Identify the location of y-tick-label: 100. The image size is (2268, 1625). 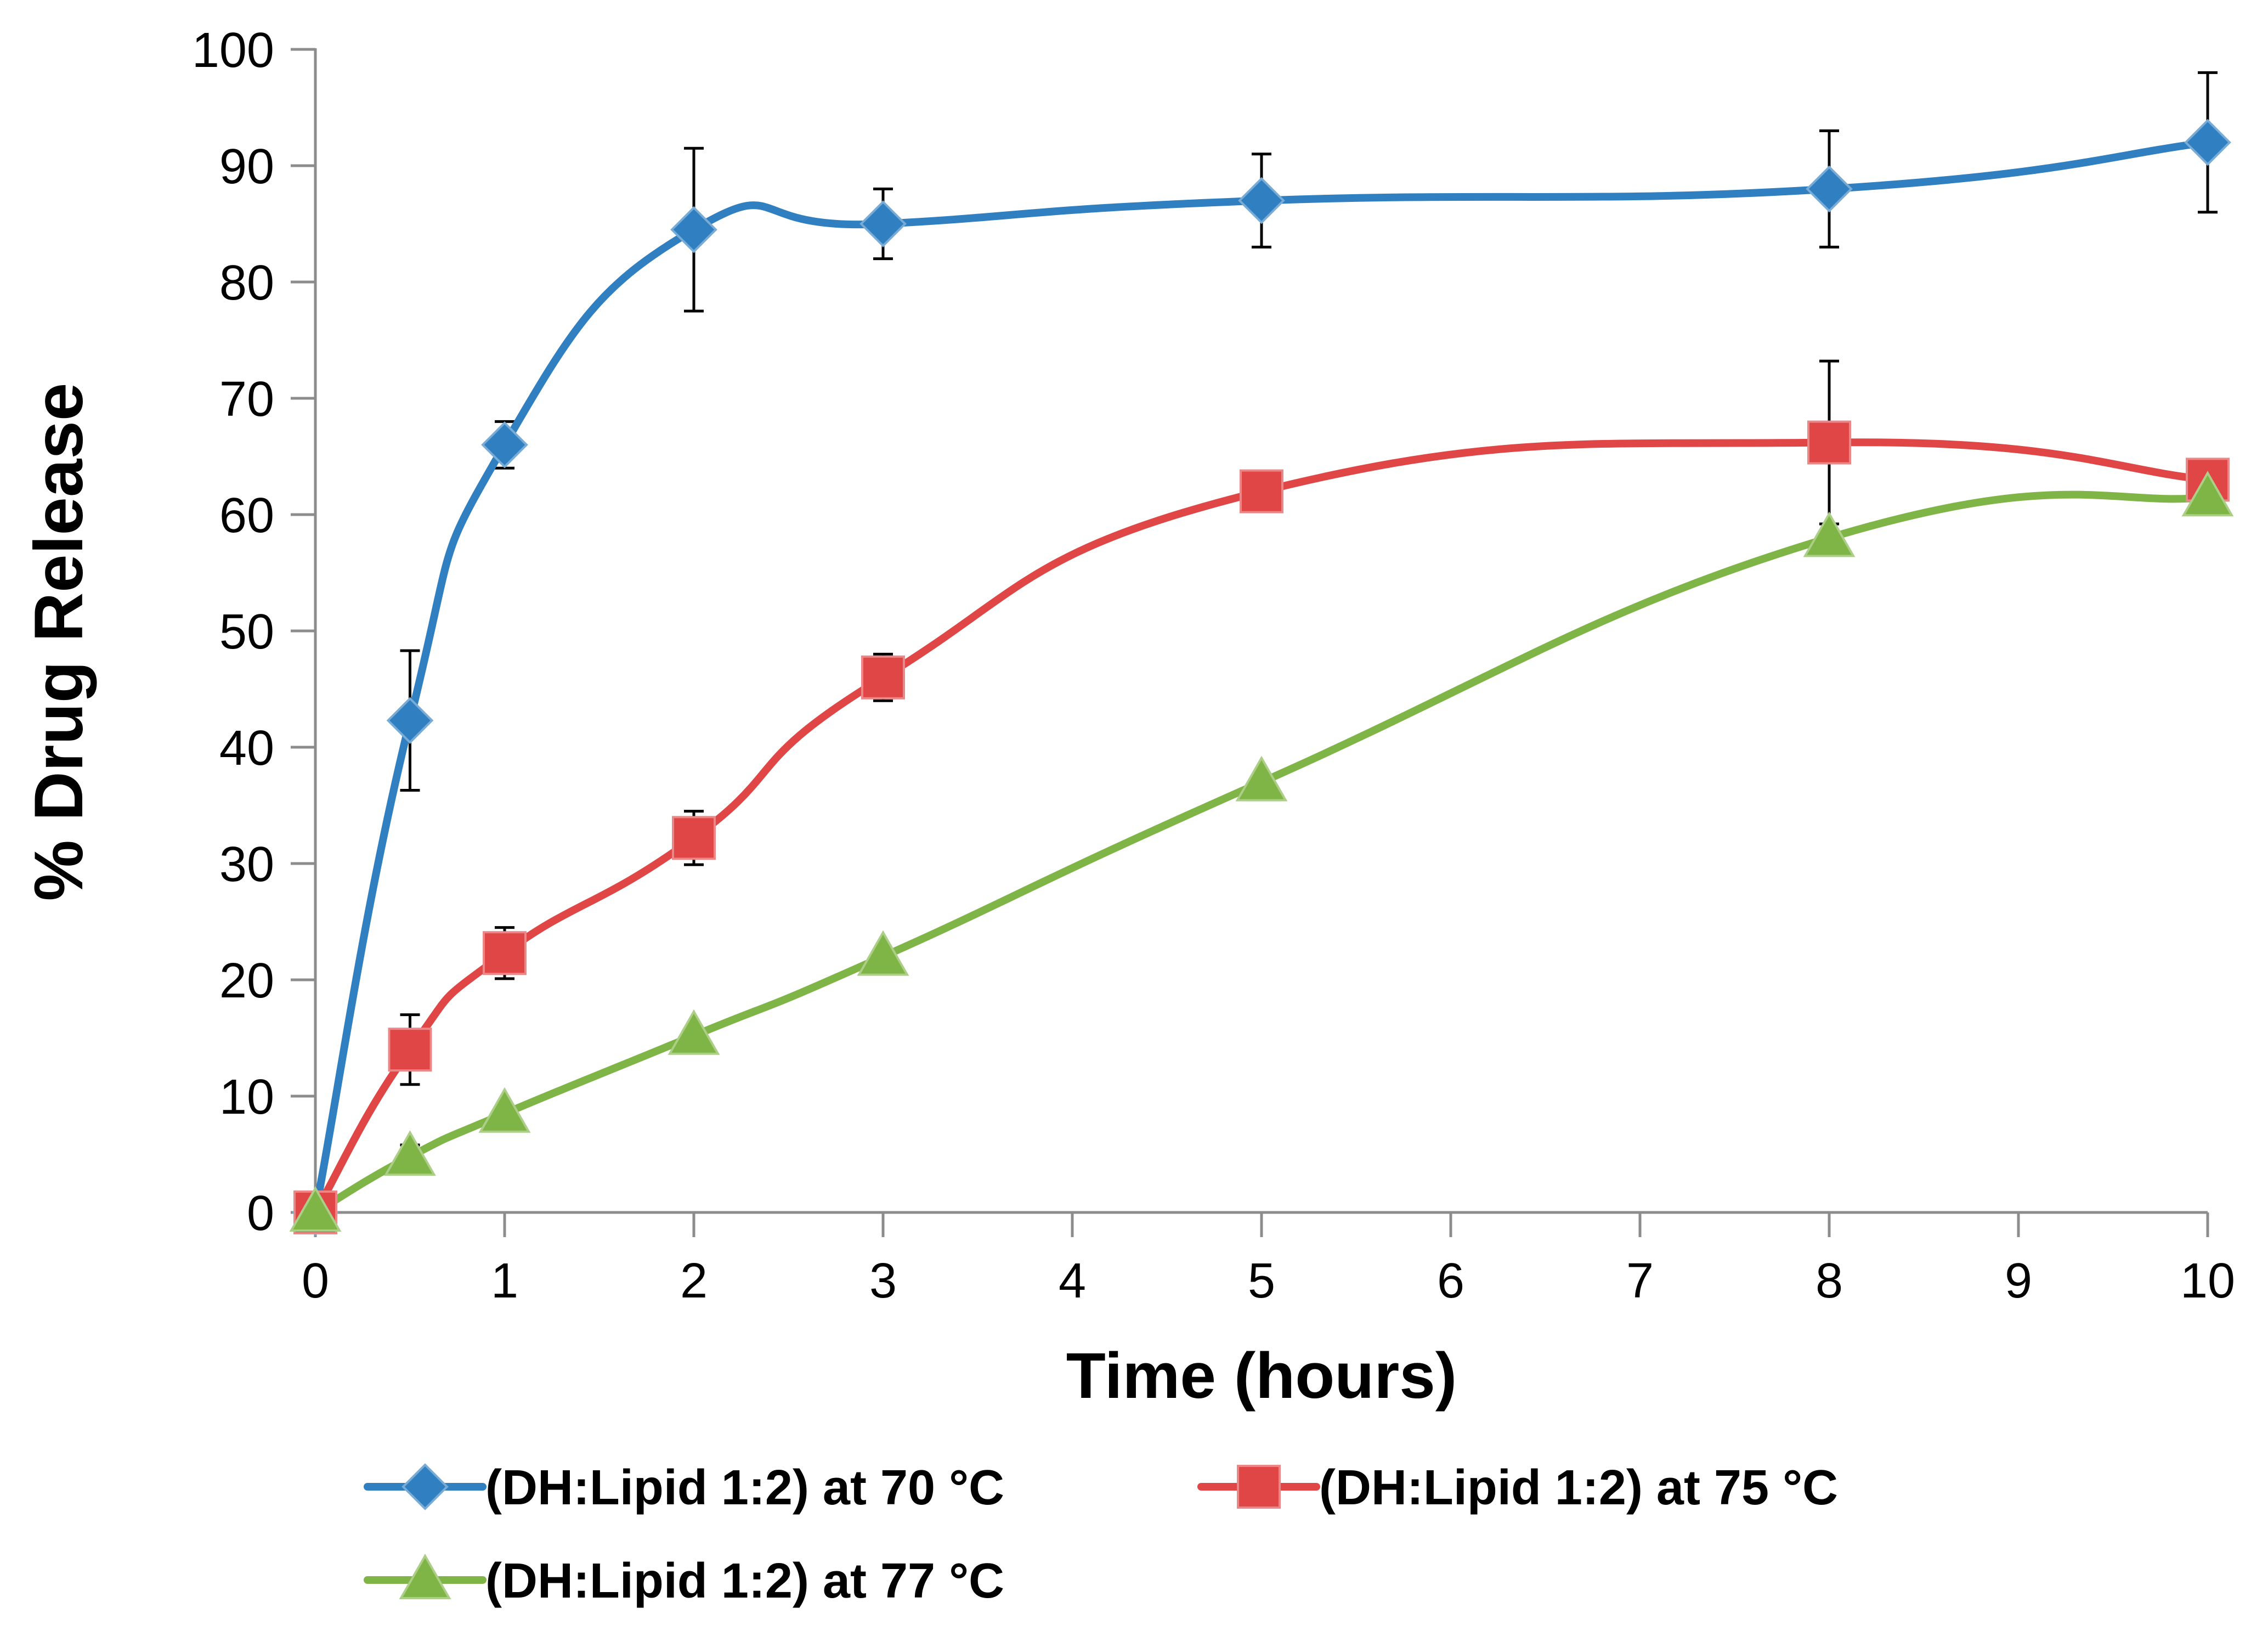
(233, 50).